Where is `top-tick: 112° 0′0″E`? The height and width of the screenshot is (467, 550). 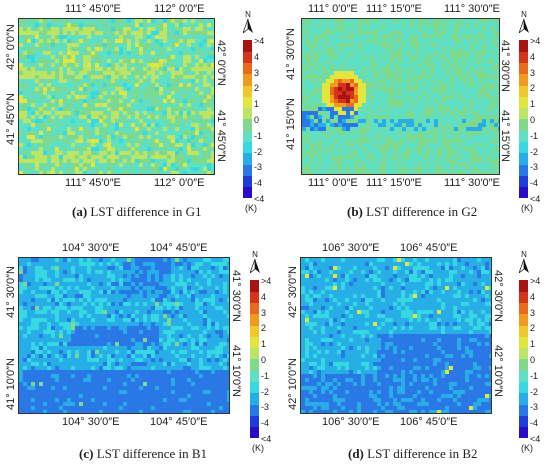
top-tick: 112° 0′0″E is located at coordinates (179, 9).